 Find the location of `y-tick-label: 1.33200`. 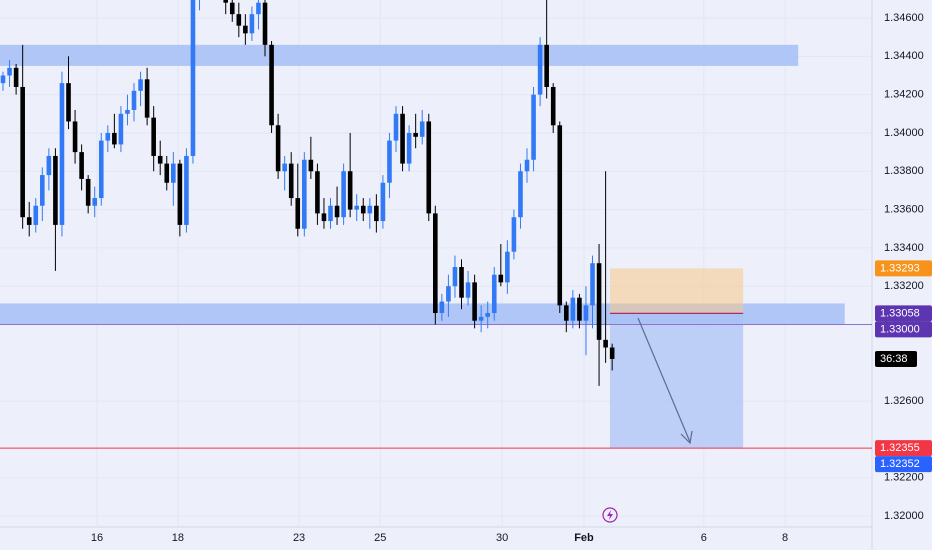

y-tick-label: 1.33200 is located at coordinates (904, 286).